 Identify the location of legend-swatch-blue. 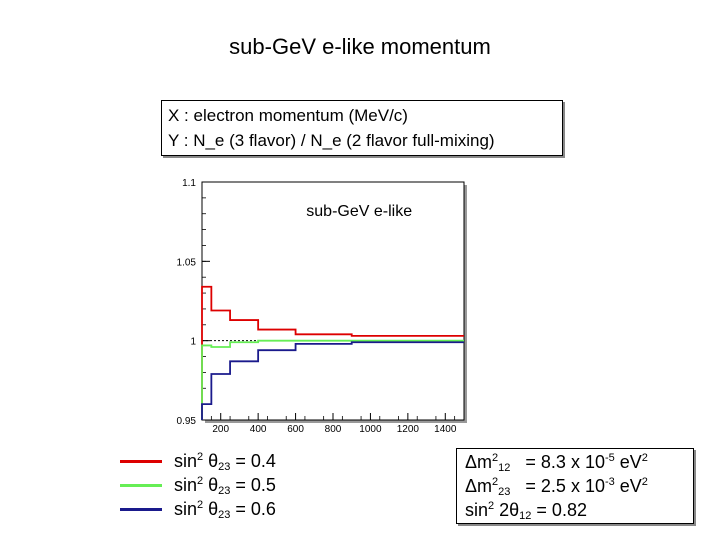
(141, 509).